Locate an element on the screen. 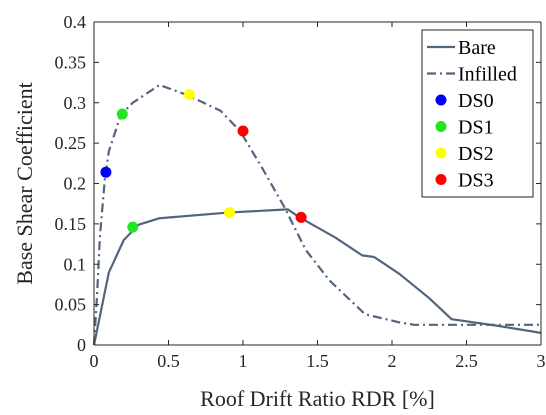  y-axis-label: Base Shear Coefficient is located at coordinates (24, 183).